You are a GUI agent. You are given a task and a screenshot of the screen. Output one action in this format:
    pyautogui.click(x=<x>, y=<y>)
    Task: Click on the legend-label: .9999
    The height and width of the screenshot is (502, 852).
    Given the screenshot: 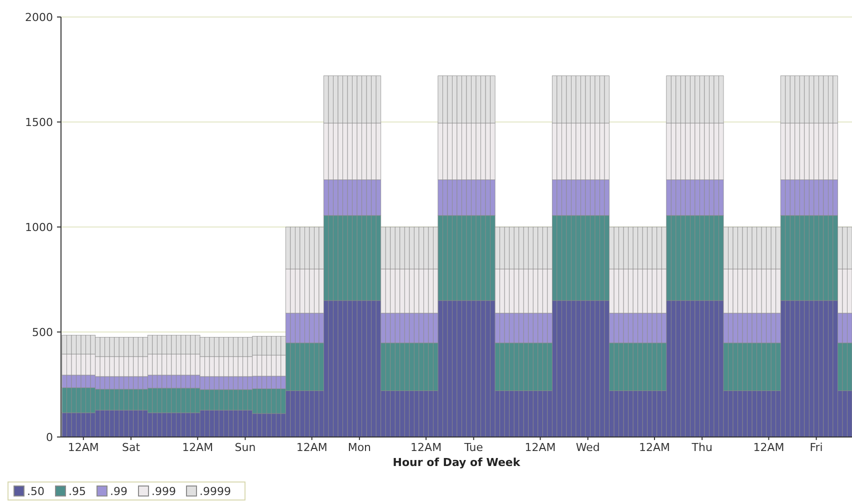 What is the action you would take?
    pyautogui.click(x=215, y=491)
    